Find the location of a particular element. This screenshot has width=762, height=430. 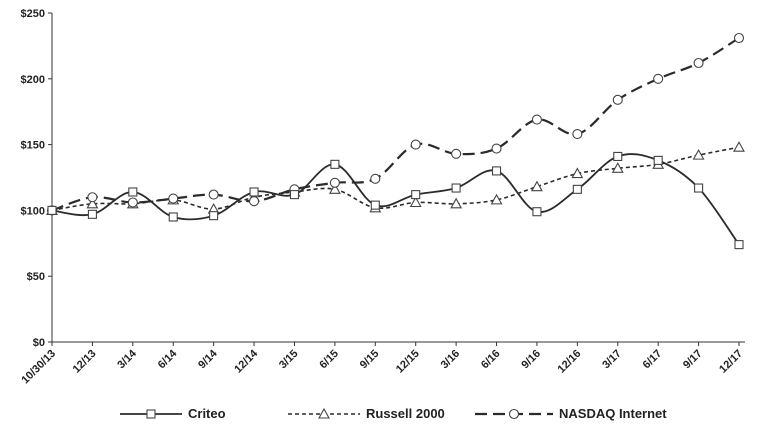

x-tick-label: 6/16 is located at coordinates (491, 360).